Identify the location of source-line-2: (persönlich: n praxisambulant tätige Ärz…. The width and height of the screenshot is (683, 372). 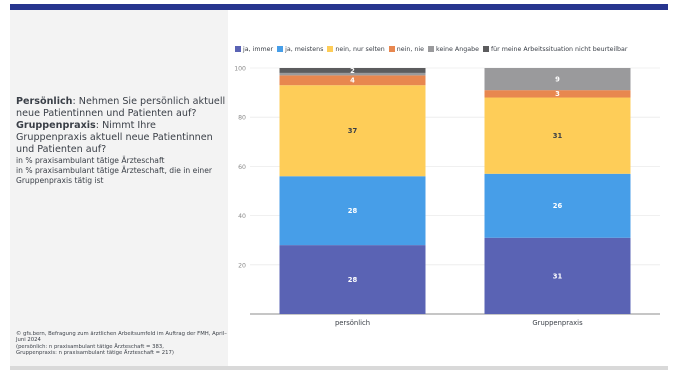
(90, 346).